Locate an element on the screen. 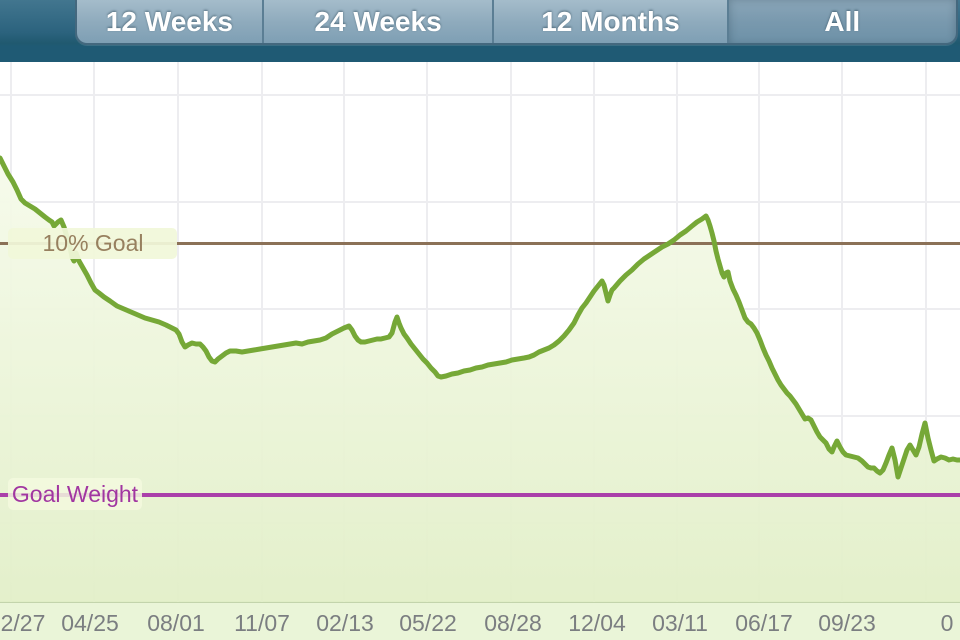 The width and height of the screenshot is (960, 640). tab-12-months: 12 Months is located at coordinates (611, 21).